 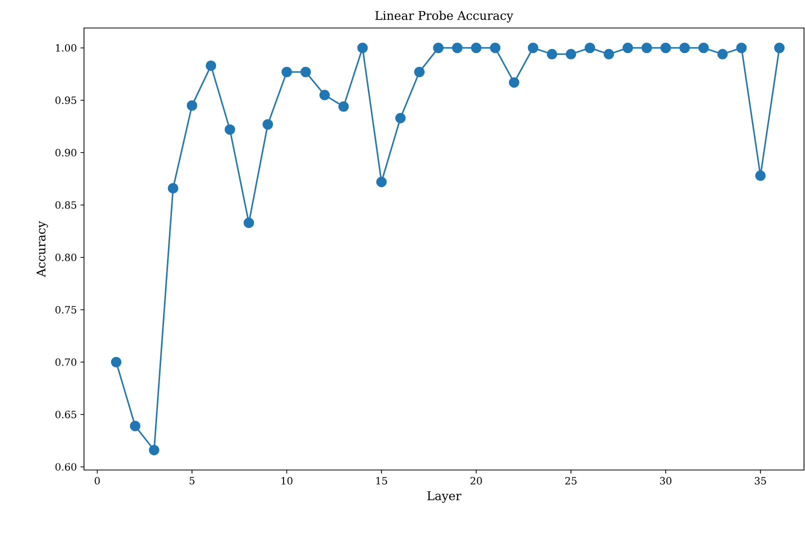 What do you see at coordinates (760, 480) in the screenshot?
I see `x-tick-label: 35` at bounding box center [760, 480].